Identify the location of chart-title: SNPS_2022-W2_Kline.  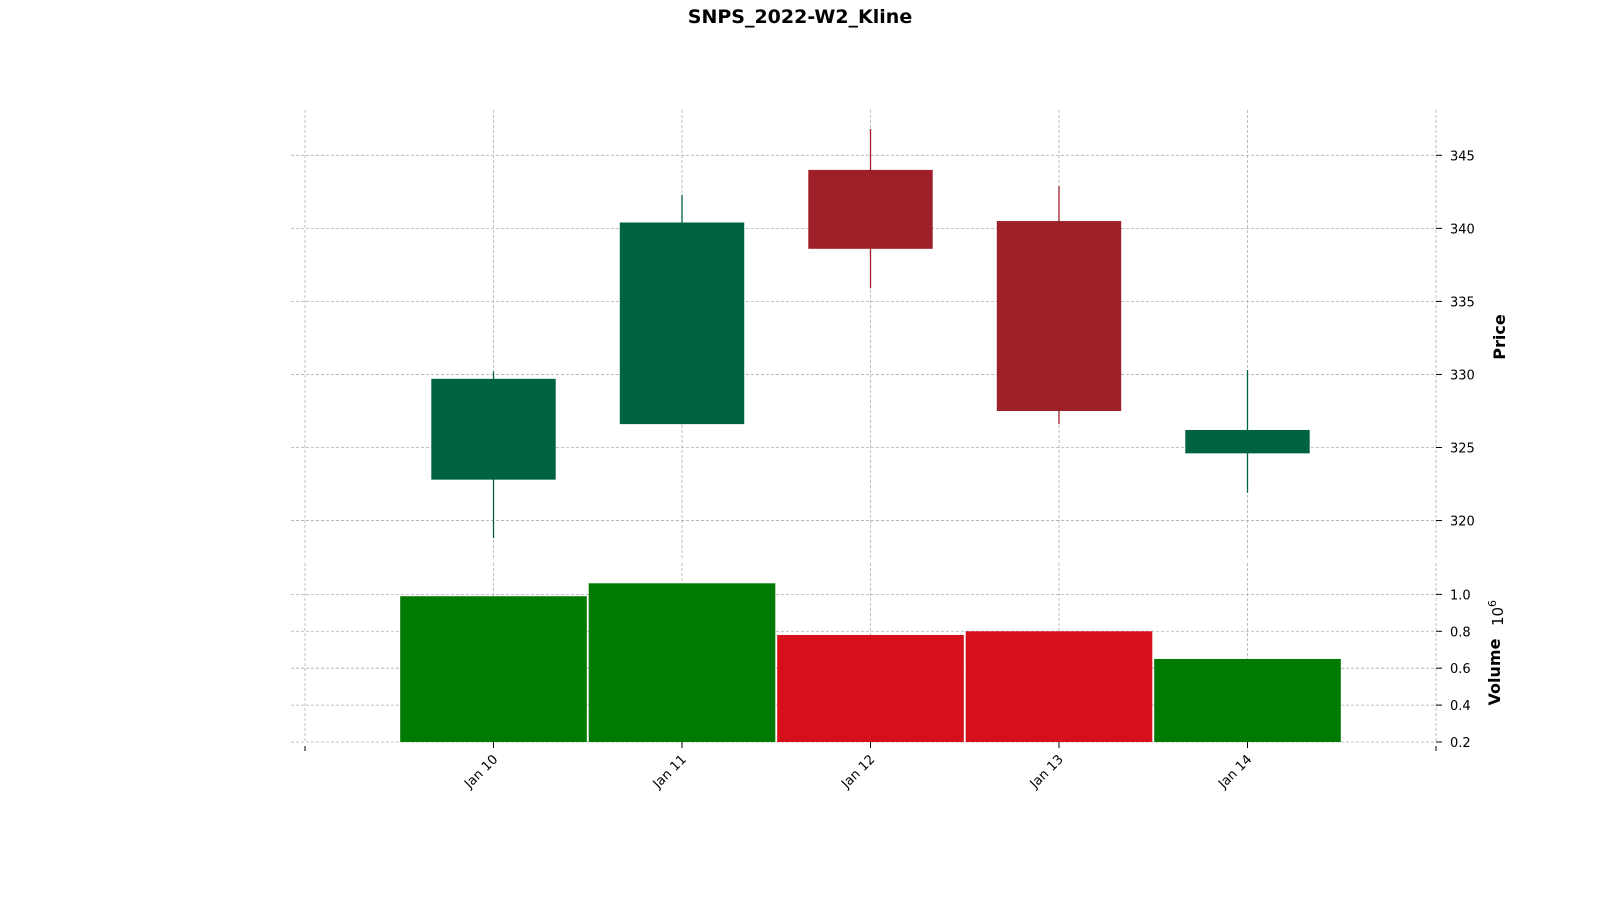
(800, 17).